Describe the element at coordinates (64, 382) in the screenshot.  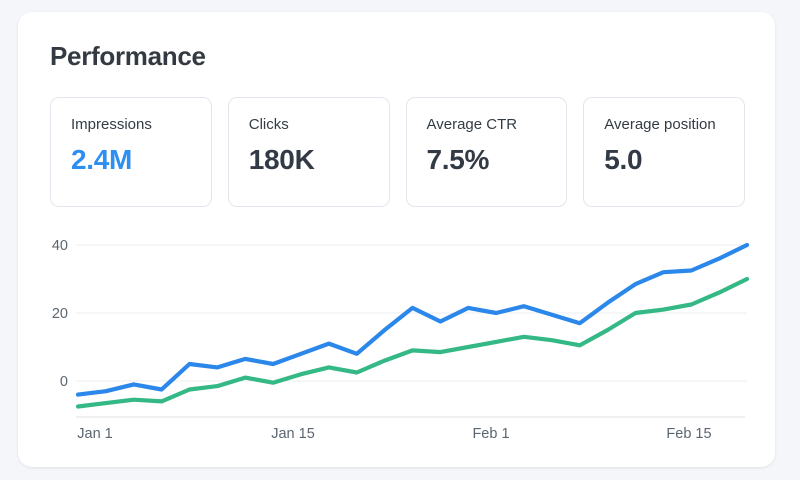
I see `y-axis-tick-label: 0` at that location.